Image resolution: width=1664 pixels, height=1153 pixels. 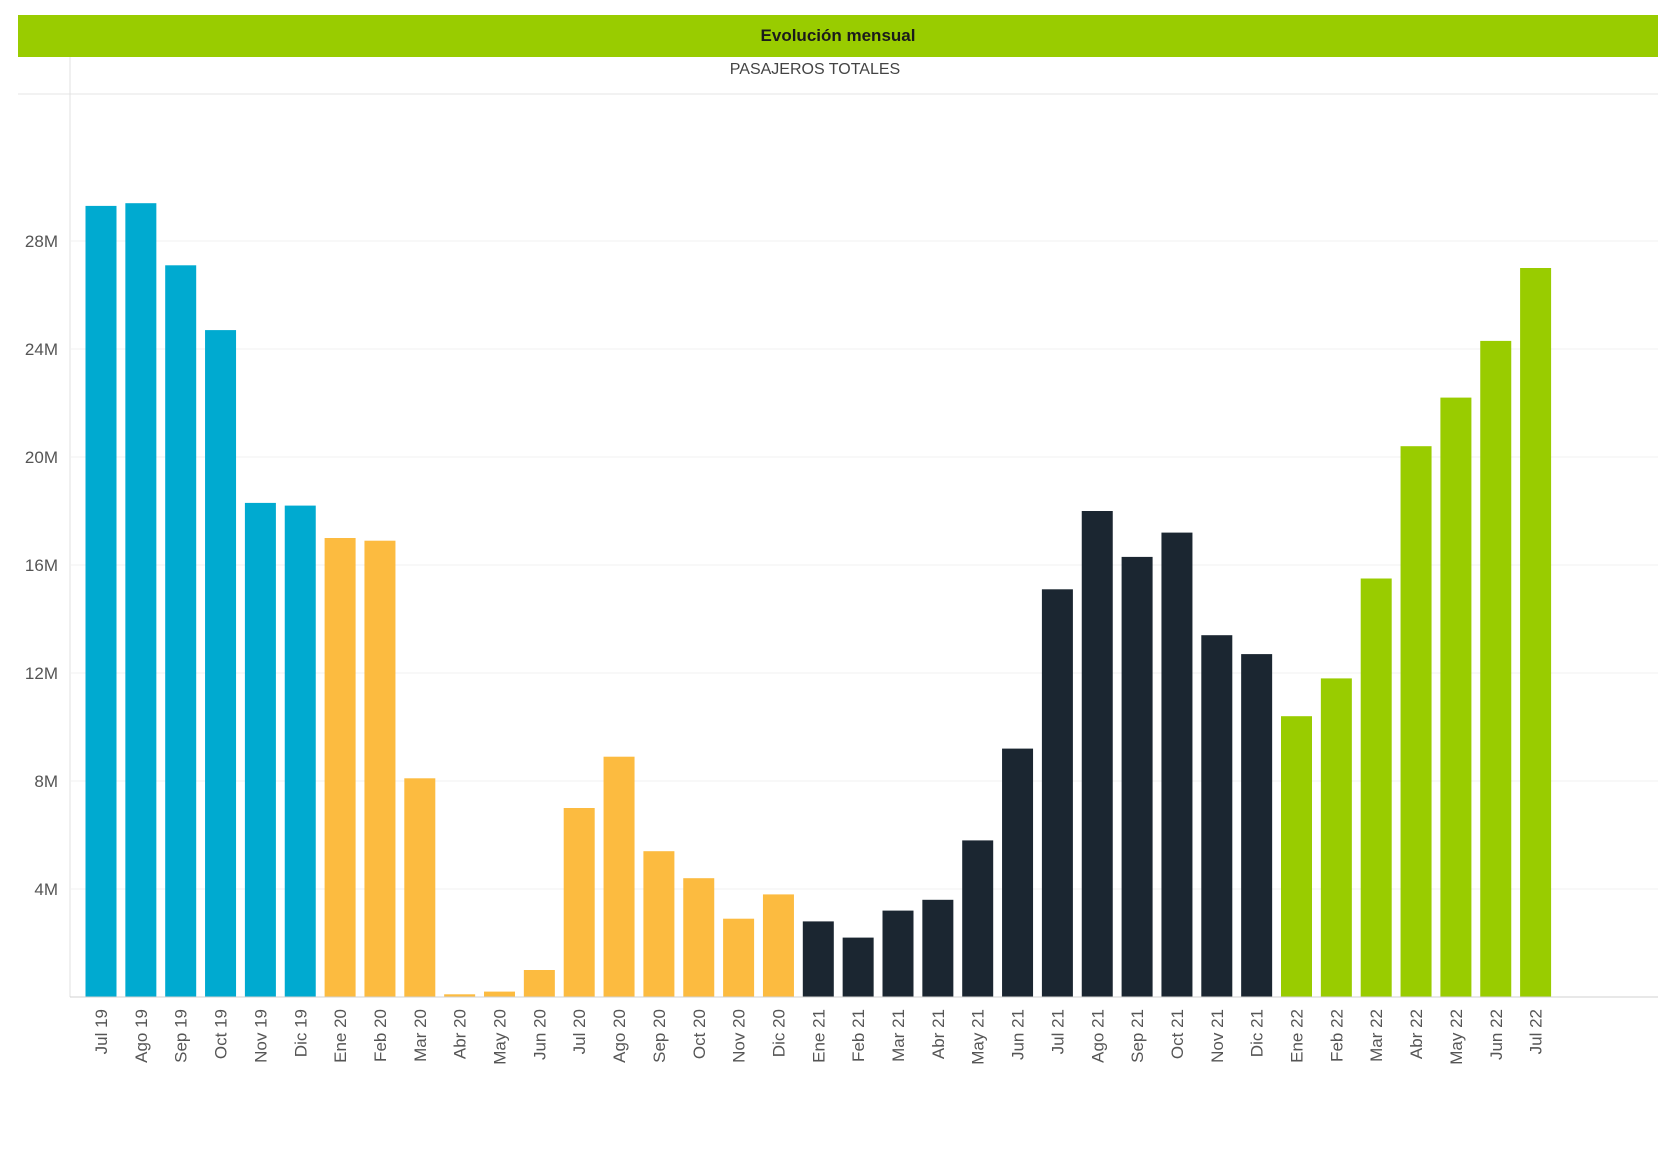 What do you see at coordinates (41, 673) in the screenshot?
I see `y-tick-label: 12M` at bounding box center [41, 673].